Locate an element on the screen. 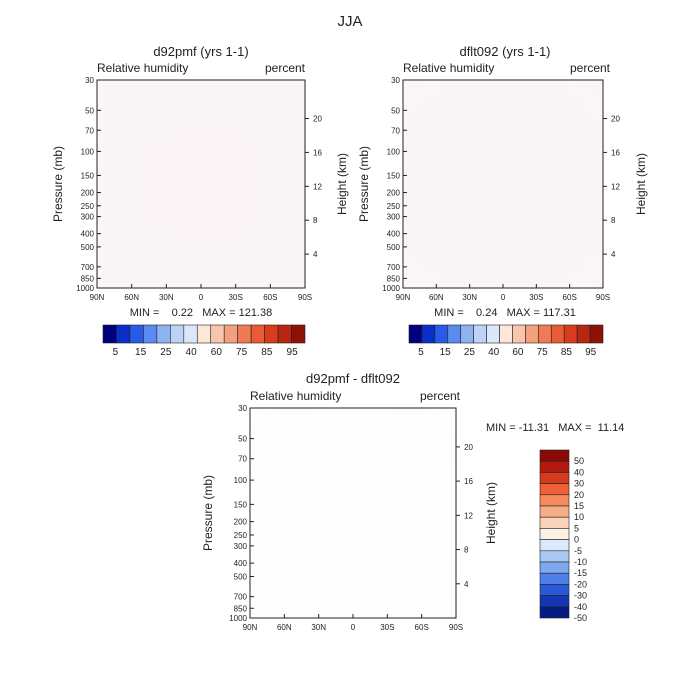 This screenshot has width=700, height=700. pressure-tick-label: 70 is located at coordinates (242, 459).